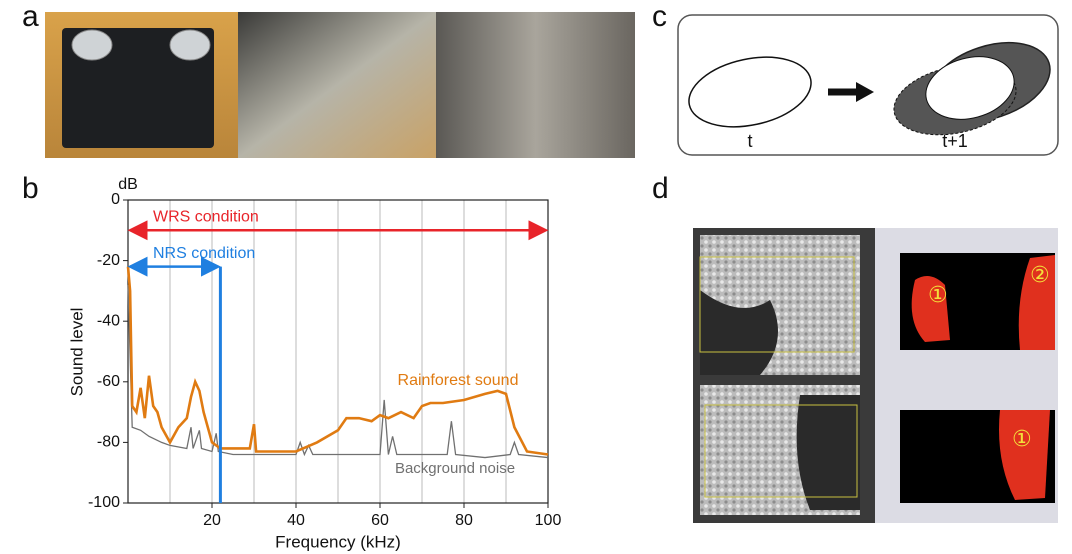 The width and height of the screenshot is (1072, 554). What do you see at coordinates (337, 361) in the screenshot?
I see `series-line` at bounding box center [337, 361].